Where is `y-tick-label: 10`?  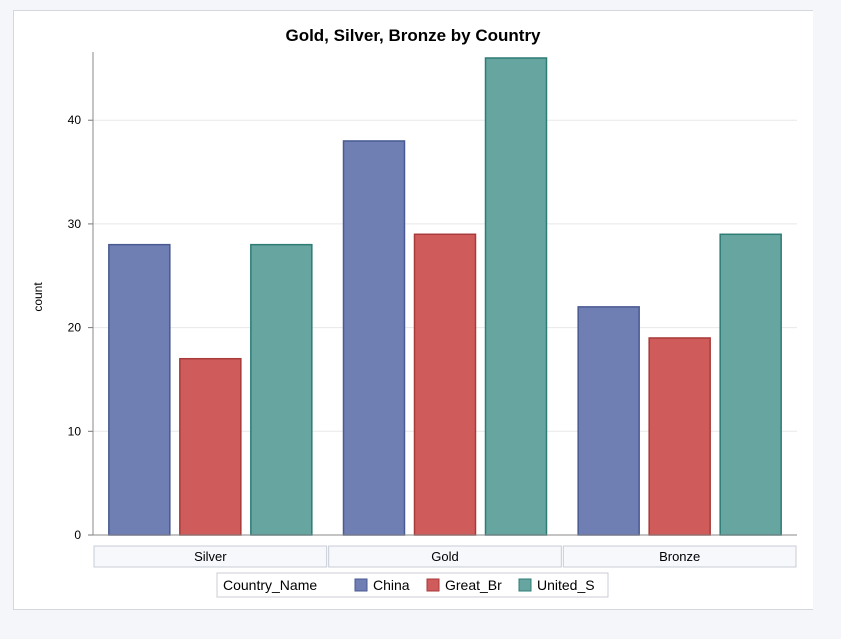 y-tick-label: 10 is located at coordinates (75, 431).